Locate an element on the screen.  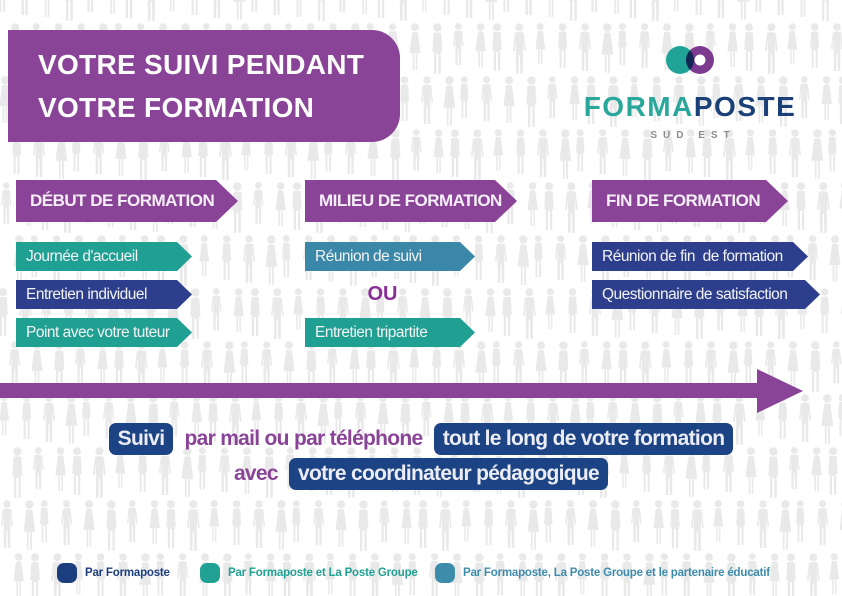
legend-swatch-teal is located at coordinates (210, 573).